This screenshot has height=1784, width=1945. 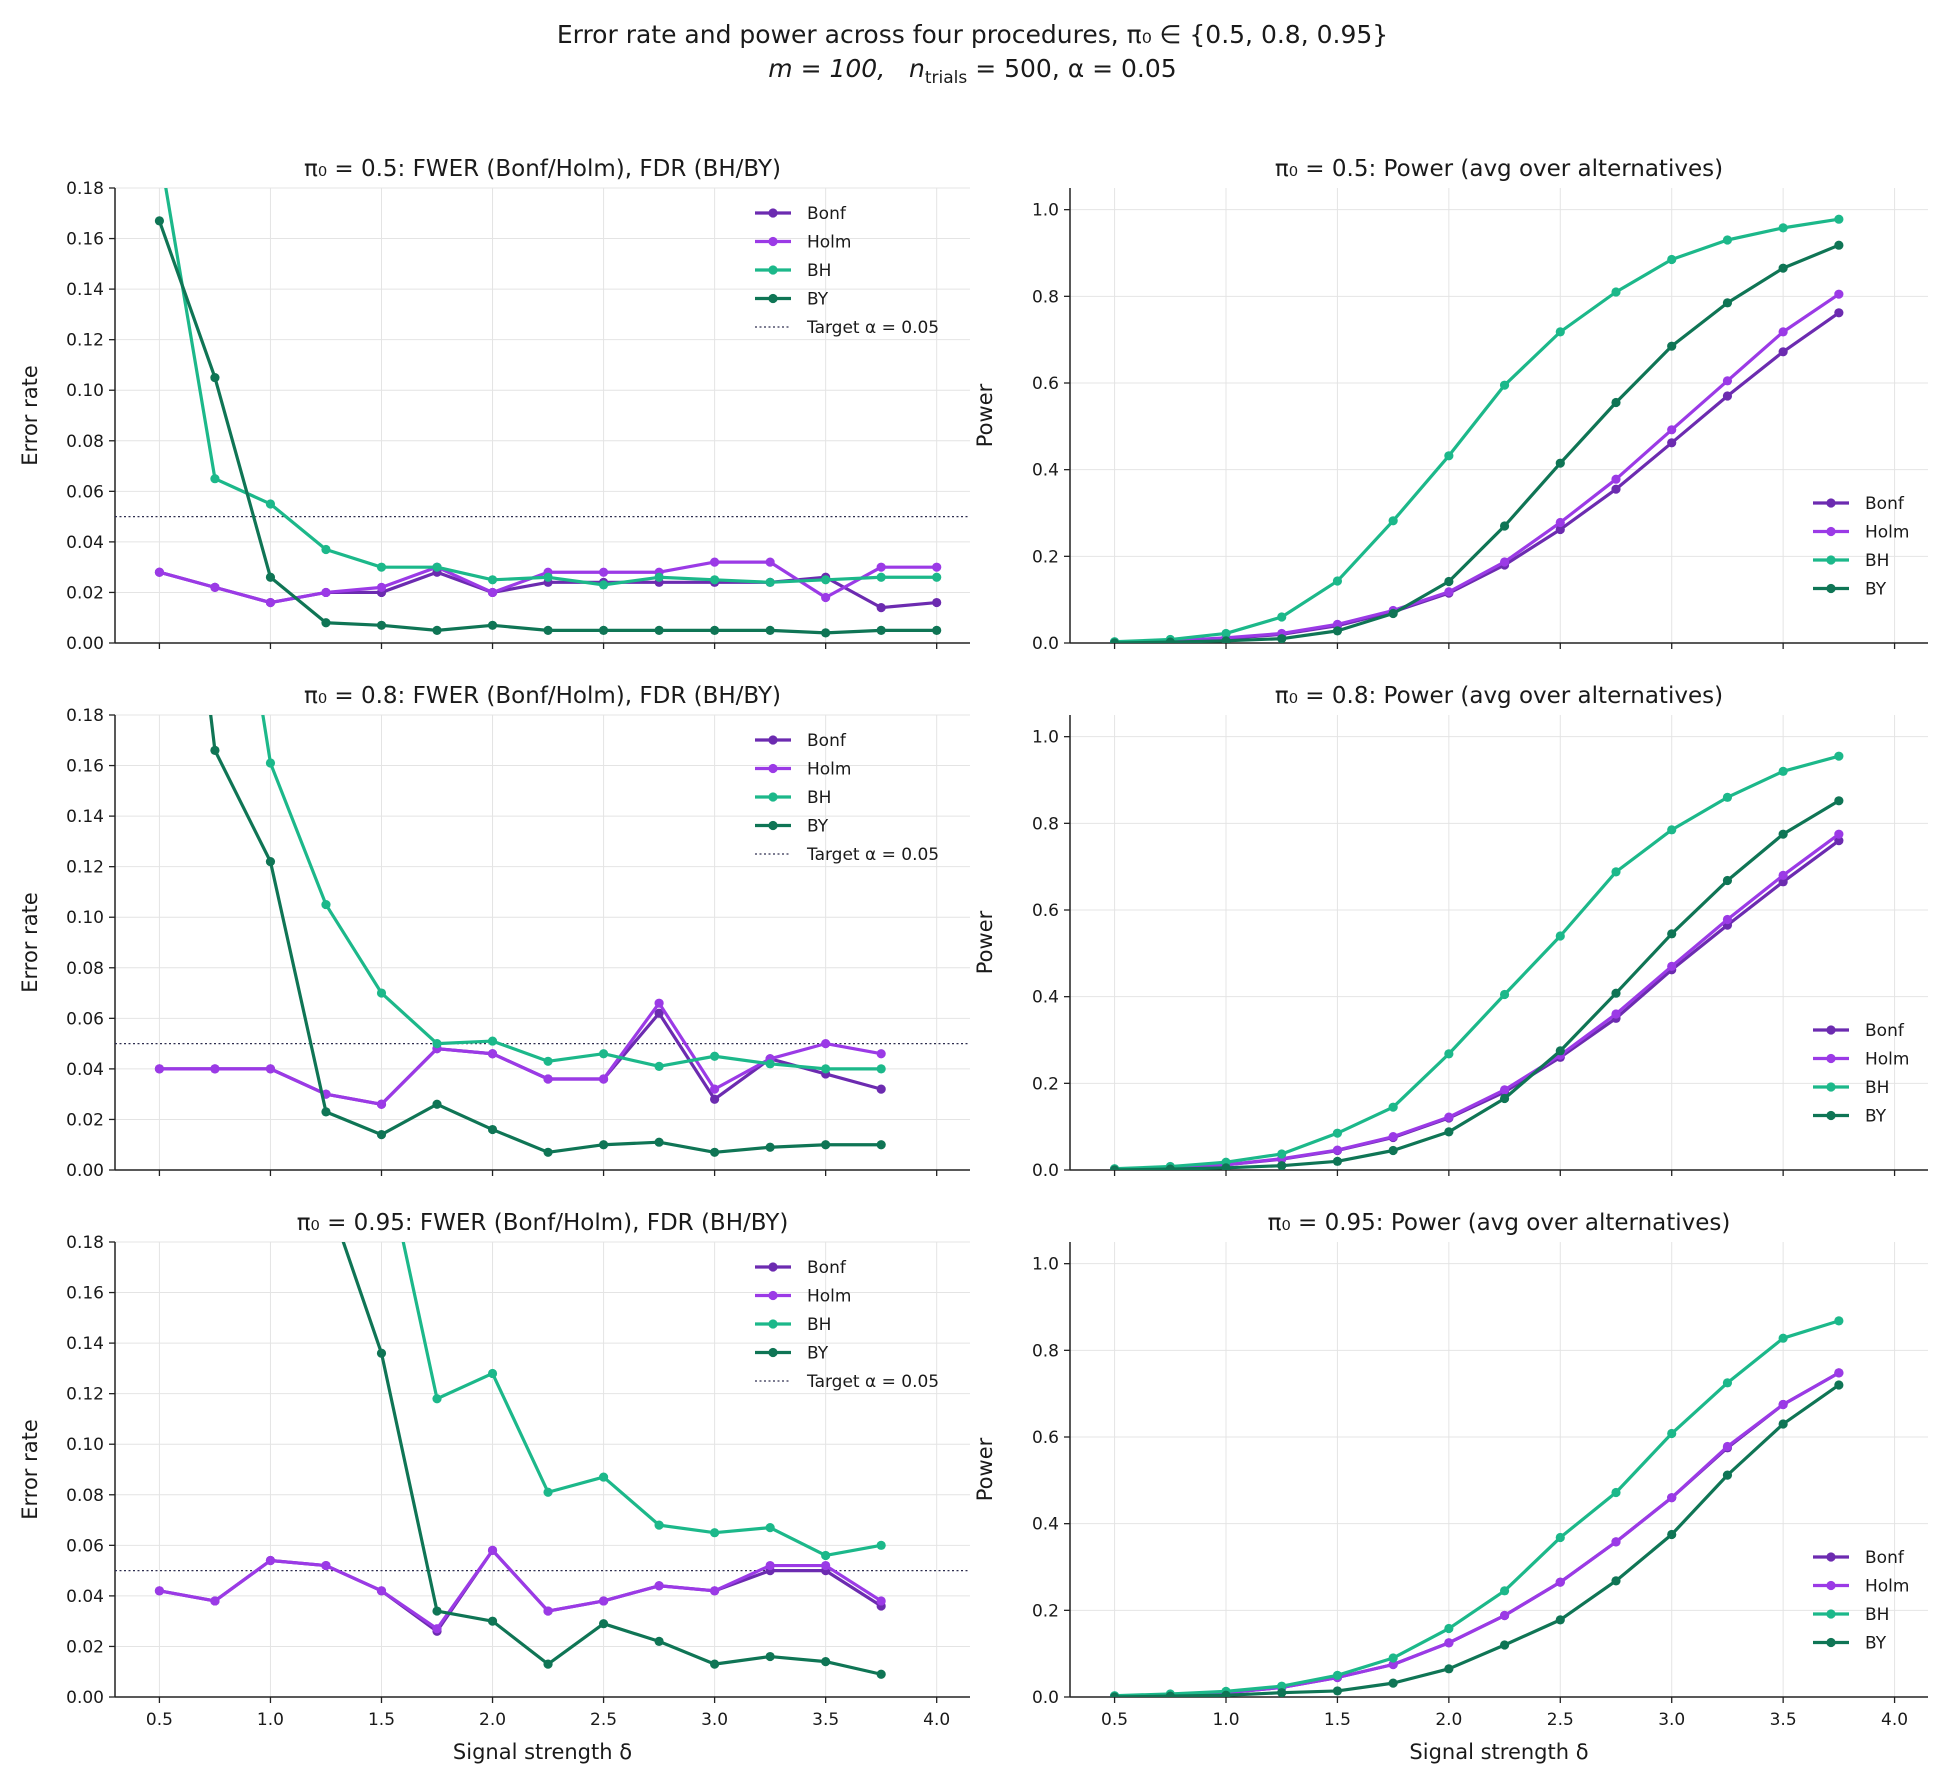 What do you see at coordinates (1560, 1720) in the screenshot?
I see `x-tick-label: 2.5` at bounding box center [1560, 1720].